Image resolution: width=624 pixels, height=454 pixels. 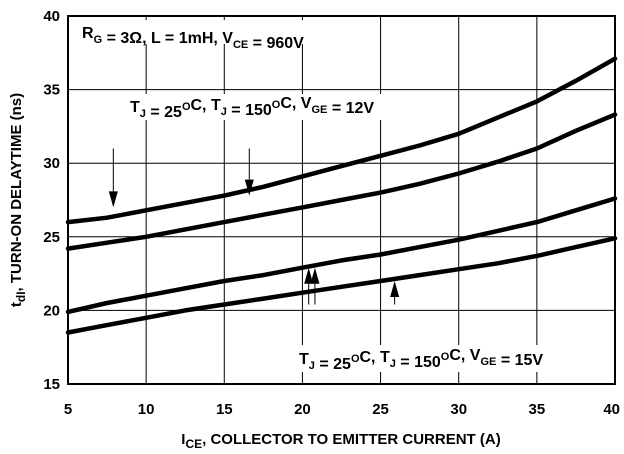 What do you see at coordinates (537, 409) in the screenshot?
I see `x-tick-label: 35` at bounding box center [537, 409].